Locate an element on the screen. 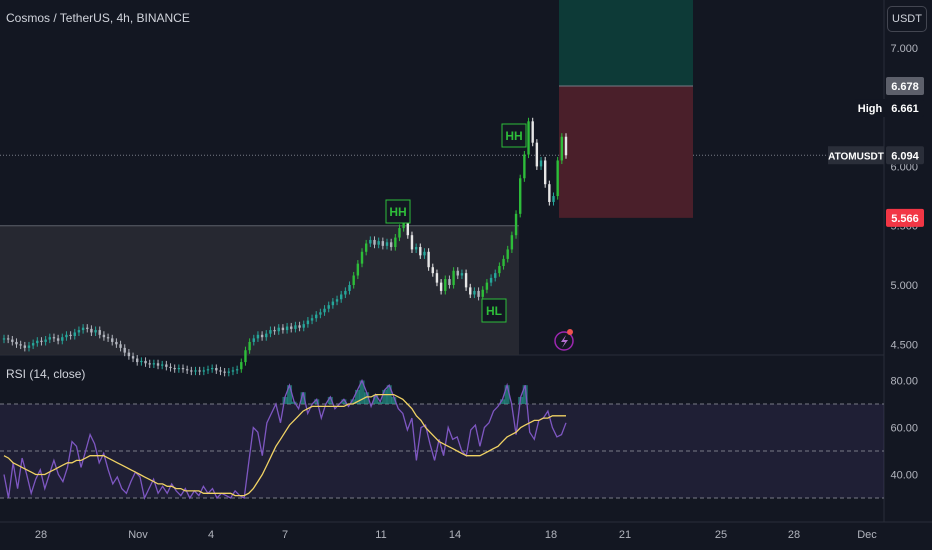 Image resolution: width=932 pixels, height=550 pixels. time-tick-label: 11 is located at coordinates (380, 535).